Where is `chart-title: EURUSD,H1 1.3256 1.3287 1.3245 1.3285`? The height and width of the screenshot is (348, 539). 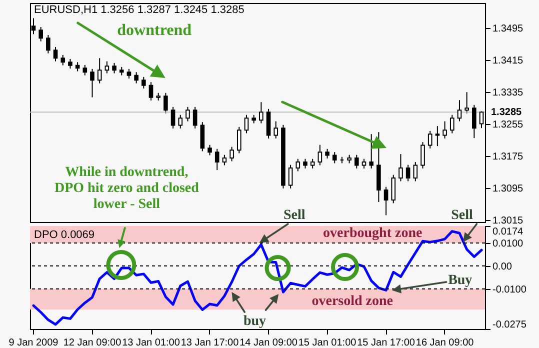 chart-title: EURUSD,H1 1.3256 1.3287 1.3245 1.3285 is located at coordinates (139, 10).